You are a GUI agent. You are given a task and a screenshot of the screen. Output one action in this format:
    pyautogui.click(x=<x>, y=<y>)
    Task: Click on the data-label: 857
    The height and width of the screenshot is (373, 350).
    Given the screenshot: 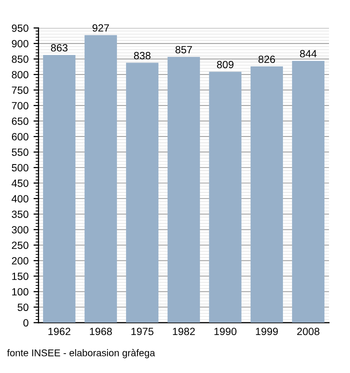 What is the action you would take?
    pyautogui.click(x=184, y=50)
    